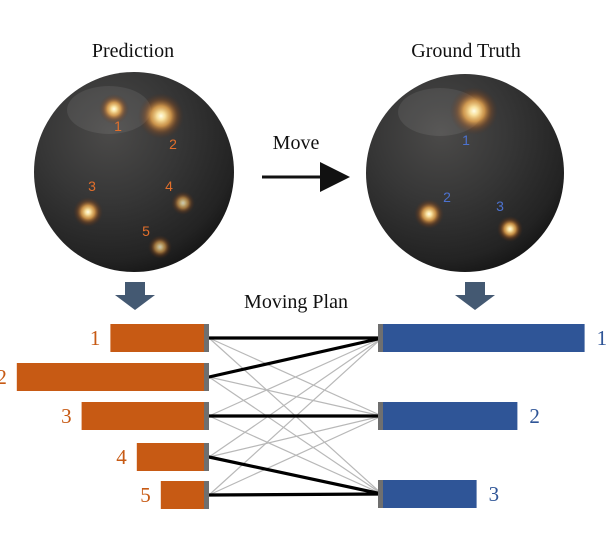 The image size is (610, 560). What do you see at coordinates (95, 338) in the screenshot?
I see `prediction-bar-label: 1` at bounding box center [95, 338].